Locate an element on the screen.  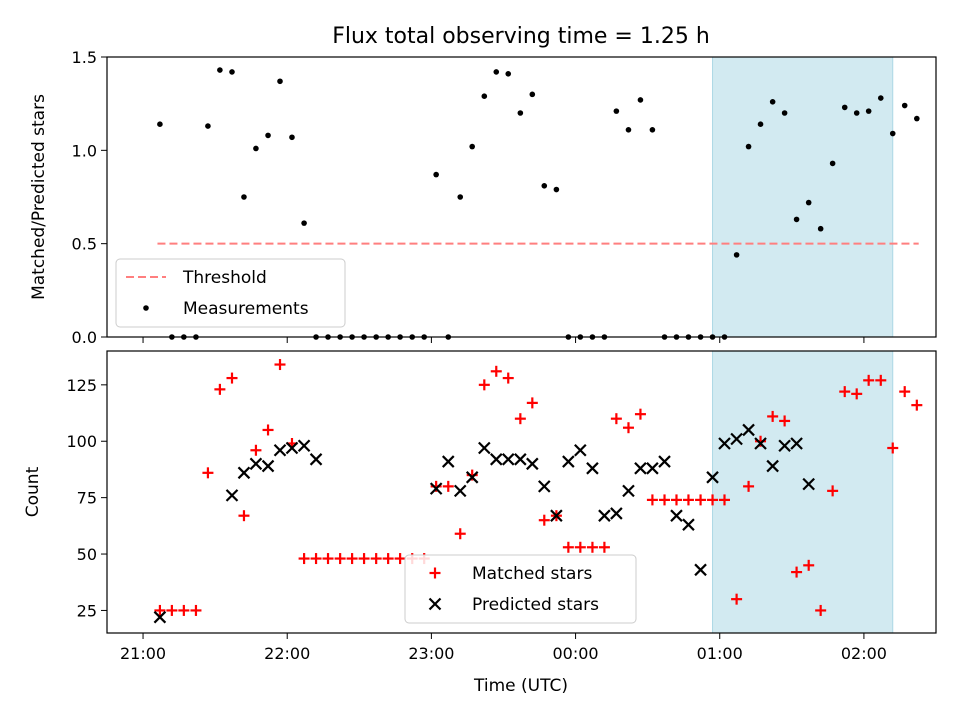
legend-x-swatch is located at coordinates (435, 604).